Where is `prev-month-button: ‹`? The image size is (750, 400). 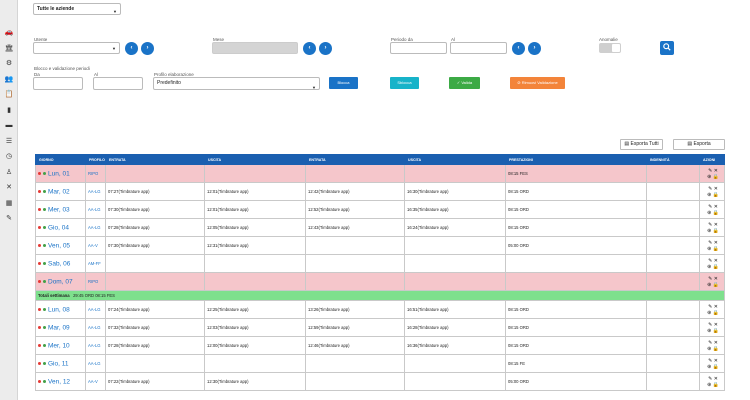
prev-month-button: ‹ is located at coordinates (309, 48).